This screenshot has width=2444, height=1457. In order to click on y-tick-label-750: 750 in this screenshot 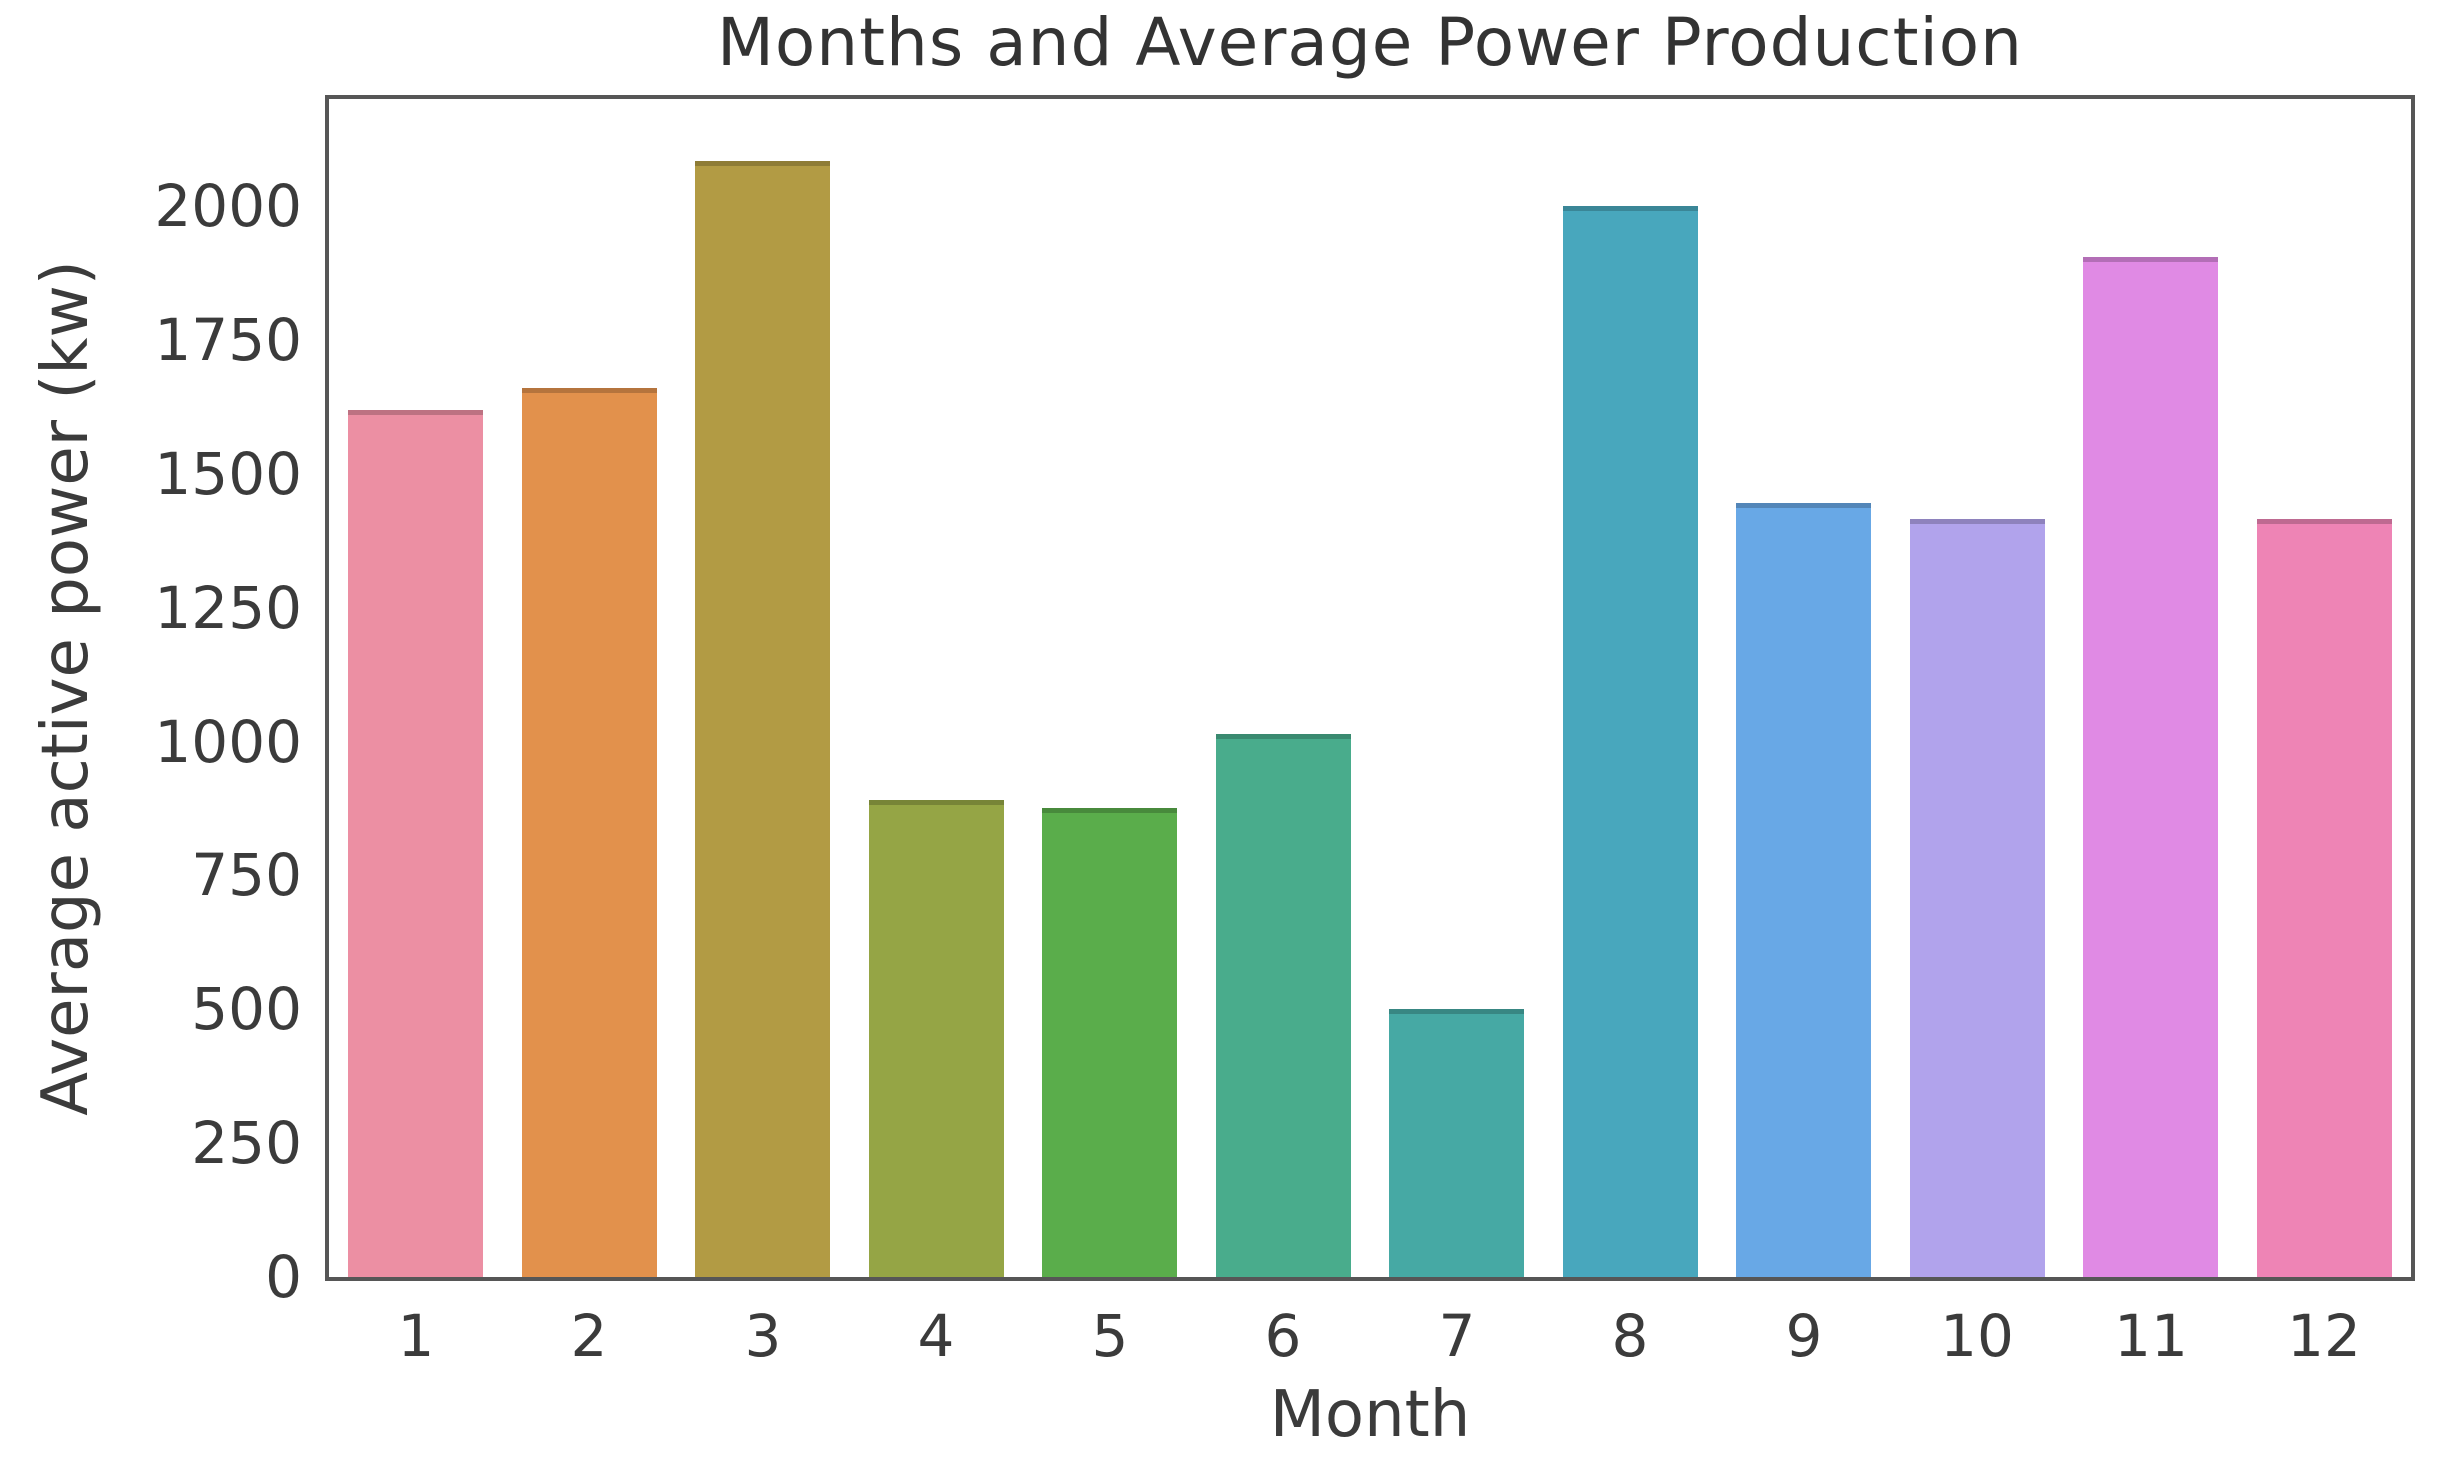, I will do `click(246, 875)`.